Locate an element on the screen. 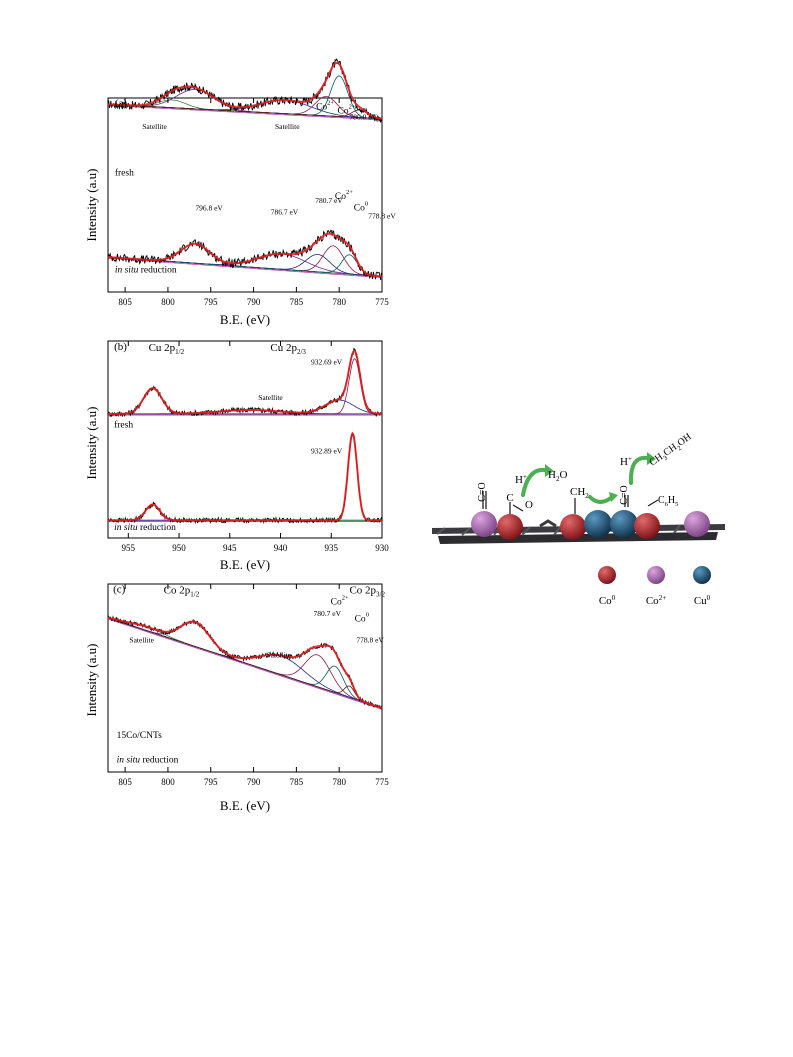 This screenshot has width=793, height=1057. panel-c-plot-frame is located at coordinates (245, 678).